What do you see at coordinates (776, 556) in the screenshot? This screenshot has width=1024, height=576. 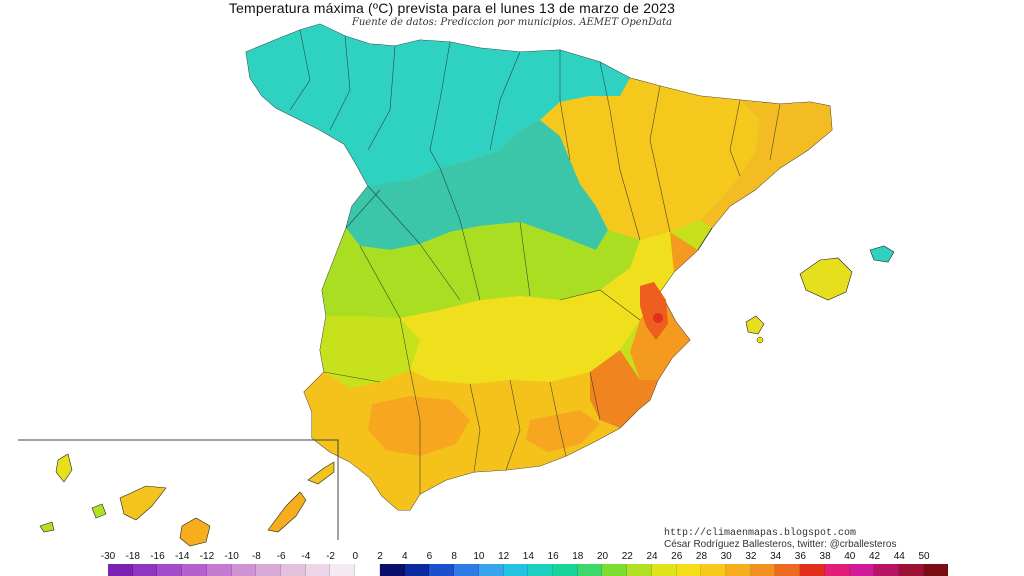 I see `legend-tick-label: 34` at bounding box center [776, 556].